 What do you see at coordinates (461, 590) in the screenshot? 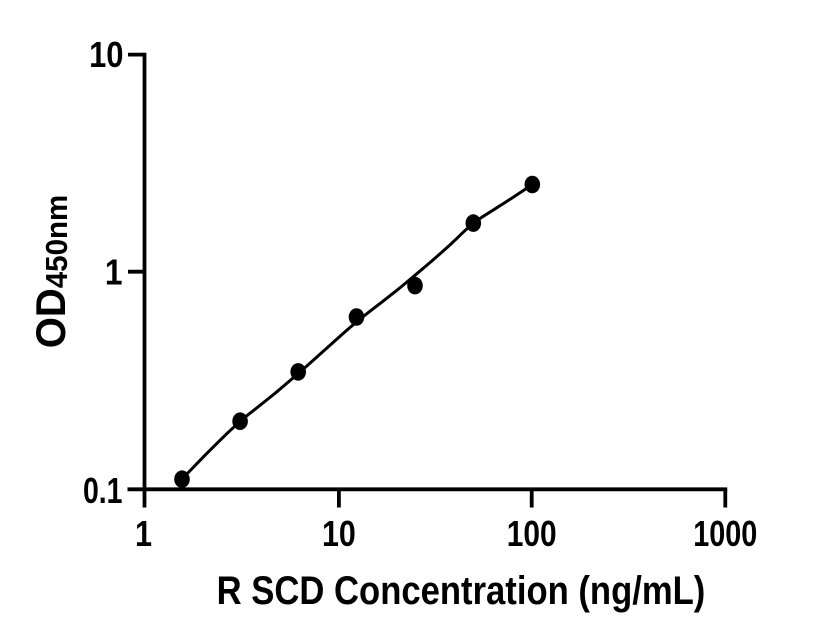
I see `svg-text: R SCD Concentration (ng/mL)` at bounding box center [461, 590].